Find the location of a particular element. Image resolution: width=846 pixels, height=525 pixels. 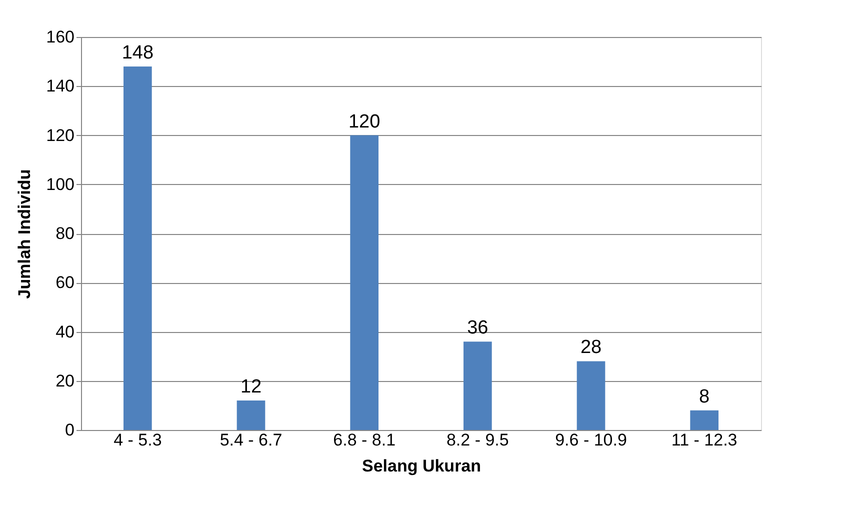

y-tick-label: 80 is located at coordinates (65, 233).